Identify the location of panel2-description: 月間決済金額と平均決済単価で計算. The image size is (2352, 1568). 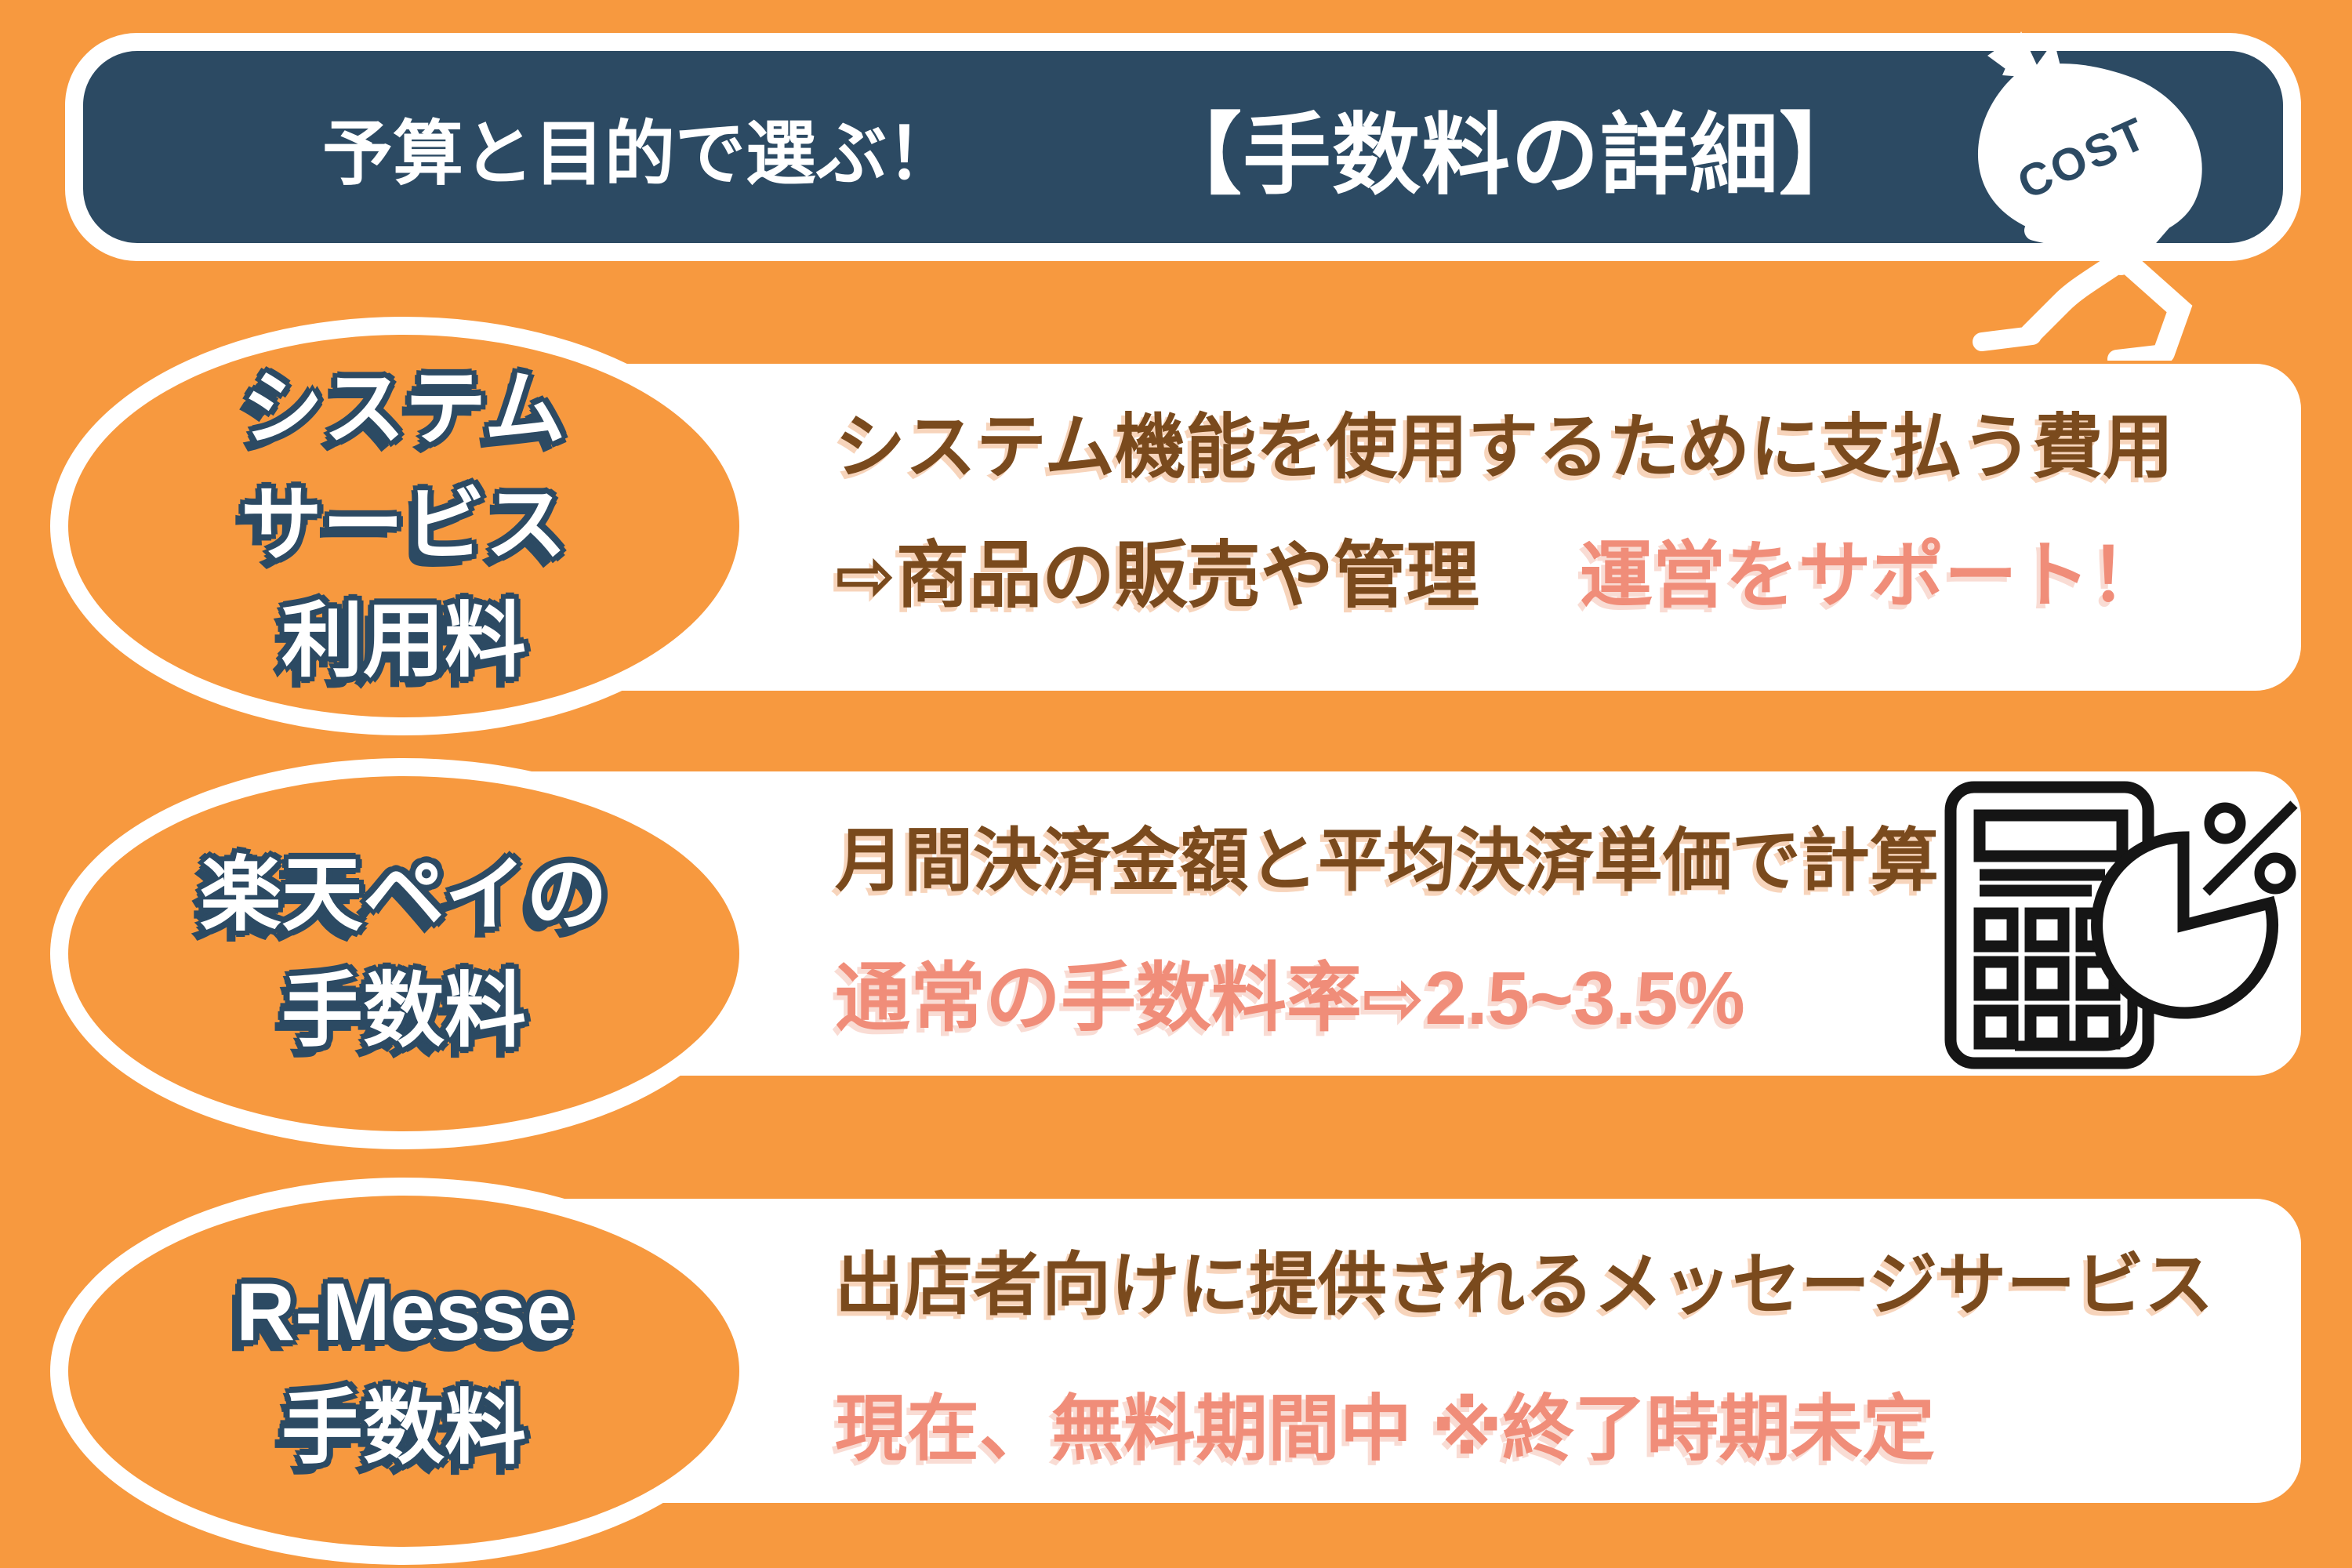
(1387, 860).